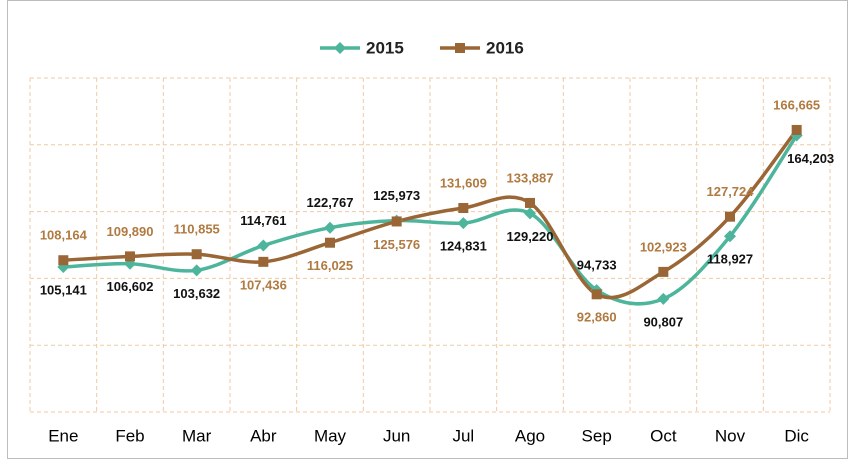 Image resolution: width=849 pixels, height=459 pixels. What do you see at coordinates (796, 435) in the screenshot?
I see `x-tick-label: Dic` at bounding box center [796, 435].